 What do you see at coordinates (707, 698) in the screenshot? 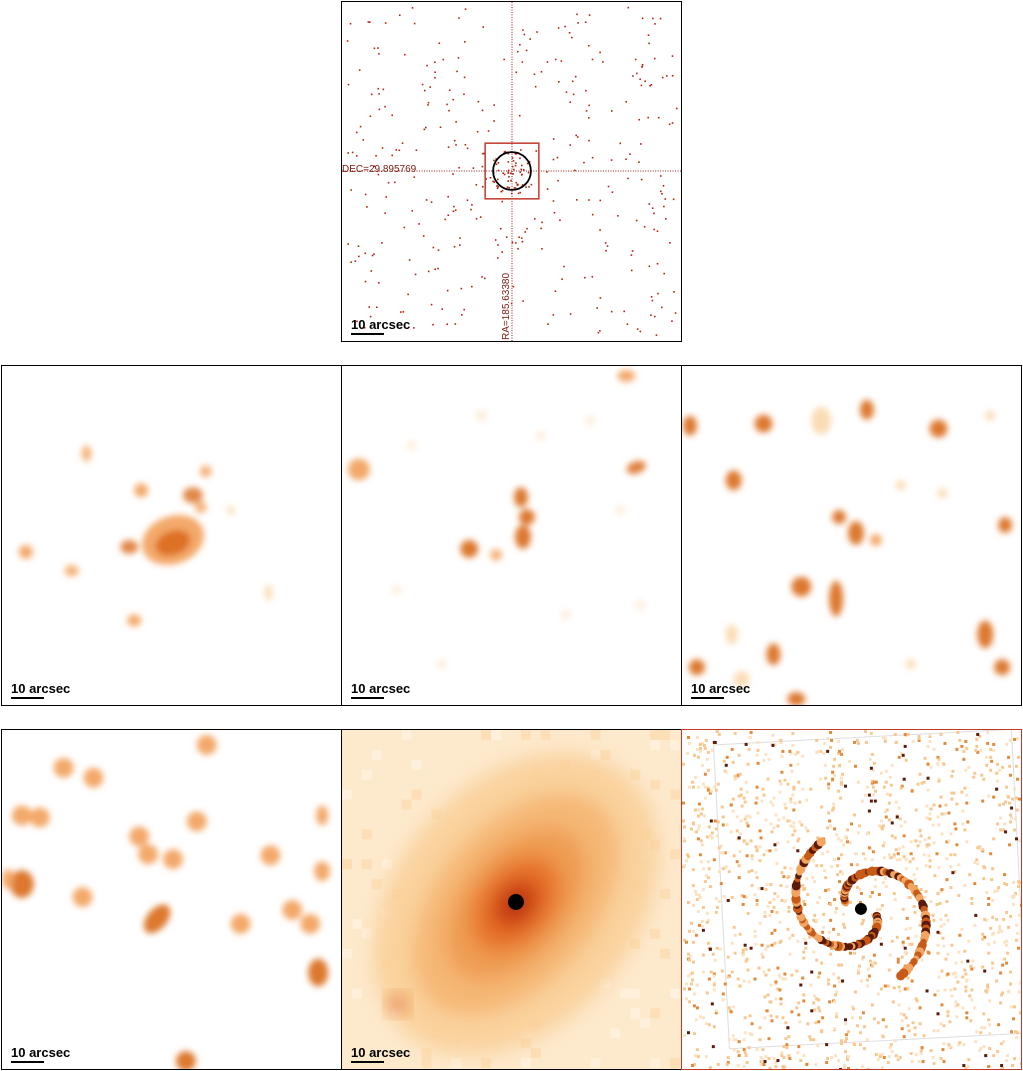
I see `scale-bar-line` at bounding box center [707, 698].